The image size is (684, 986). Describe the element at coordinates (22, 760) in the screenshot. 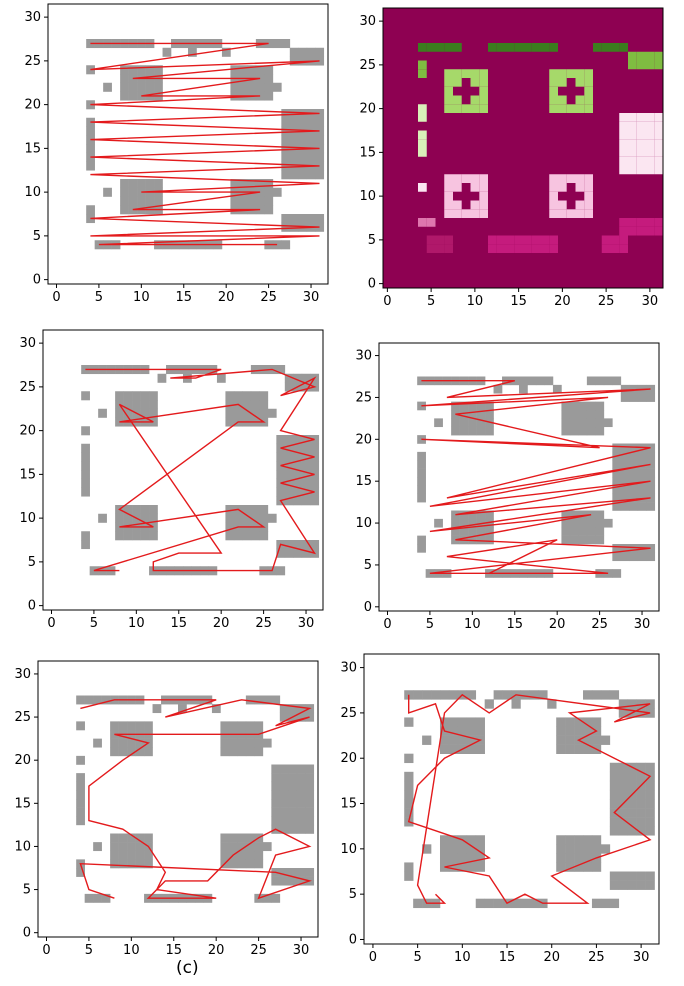

I see `y-tick-label: 20` at that location.